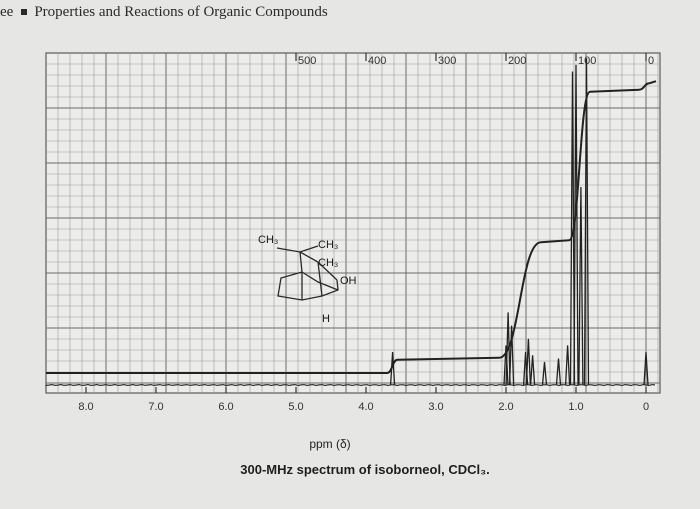  Describe the element at coordinates (365, 469) in the screenshot. I see `chart-caption: 300-MHz spectrum of isoborneol, CDCl₃.` at that location.